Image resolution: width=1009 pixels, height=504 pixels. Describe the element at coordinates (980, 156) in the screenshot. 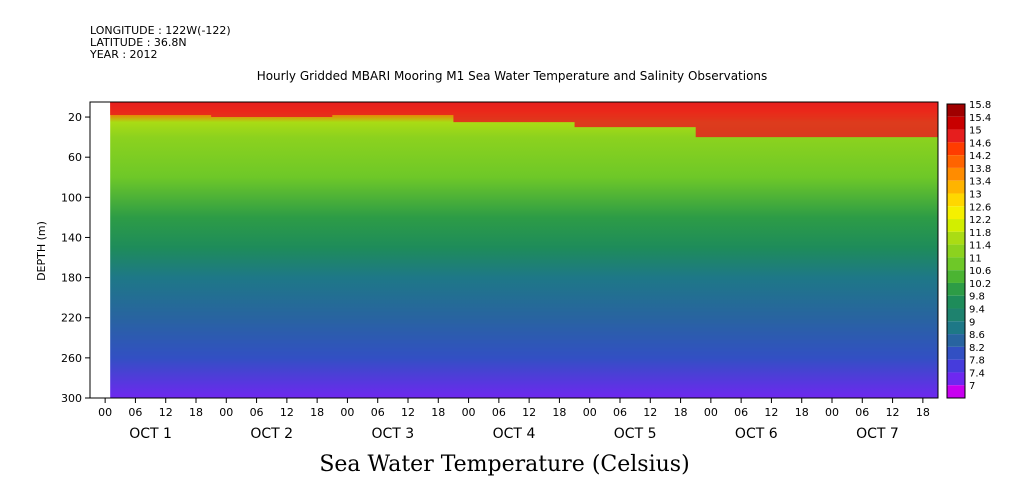

I see `colorbar-label: 14.2` at that location.